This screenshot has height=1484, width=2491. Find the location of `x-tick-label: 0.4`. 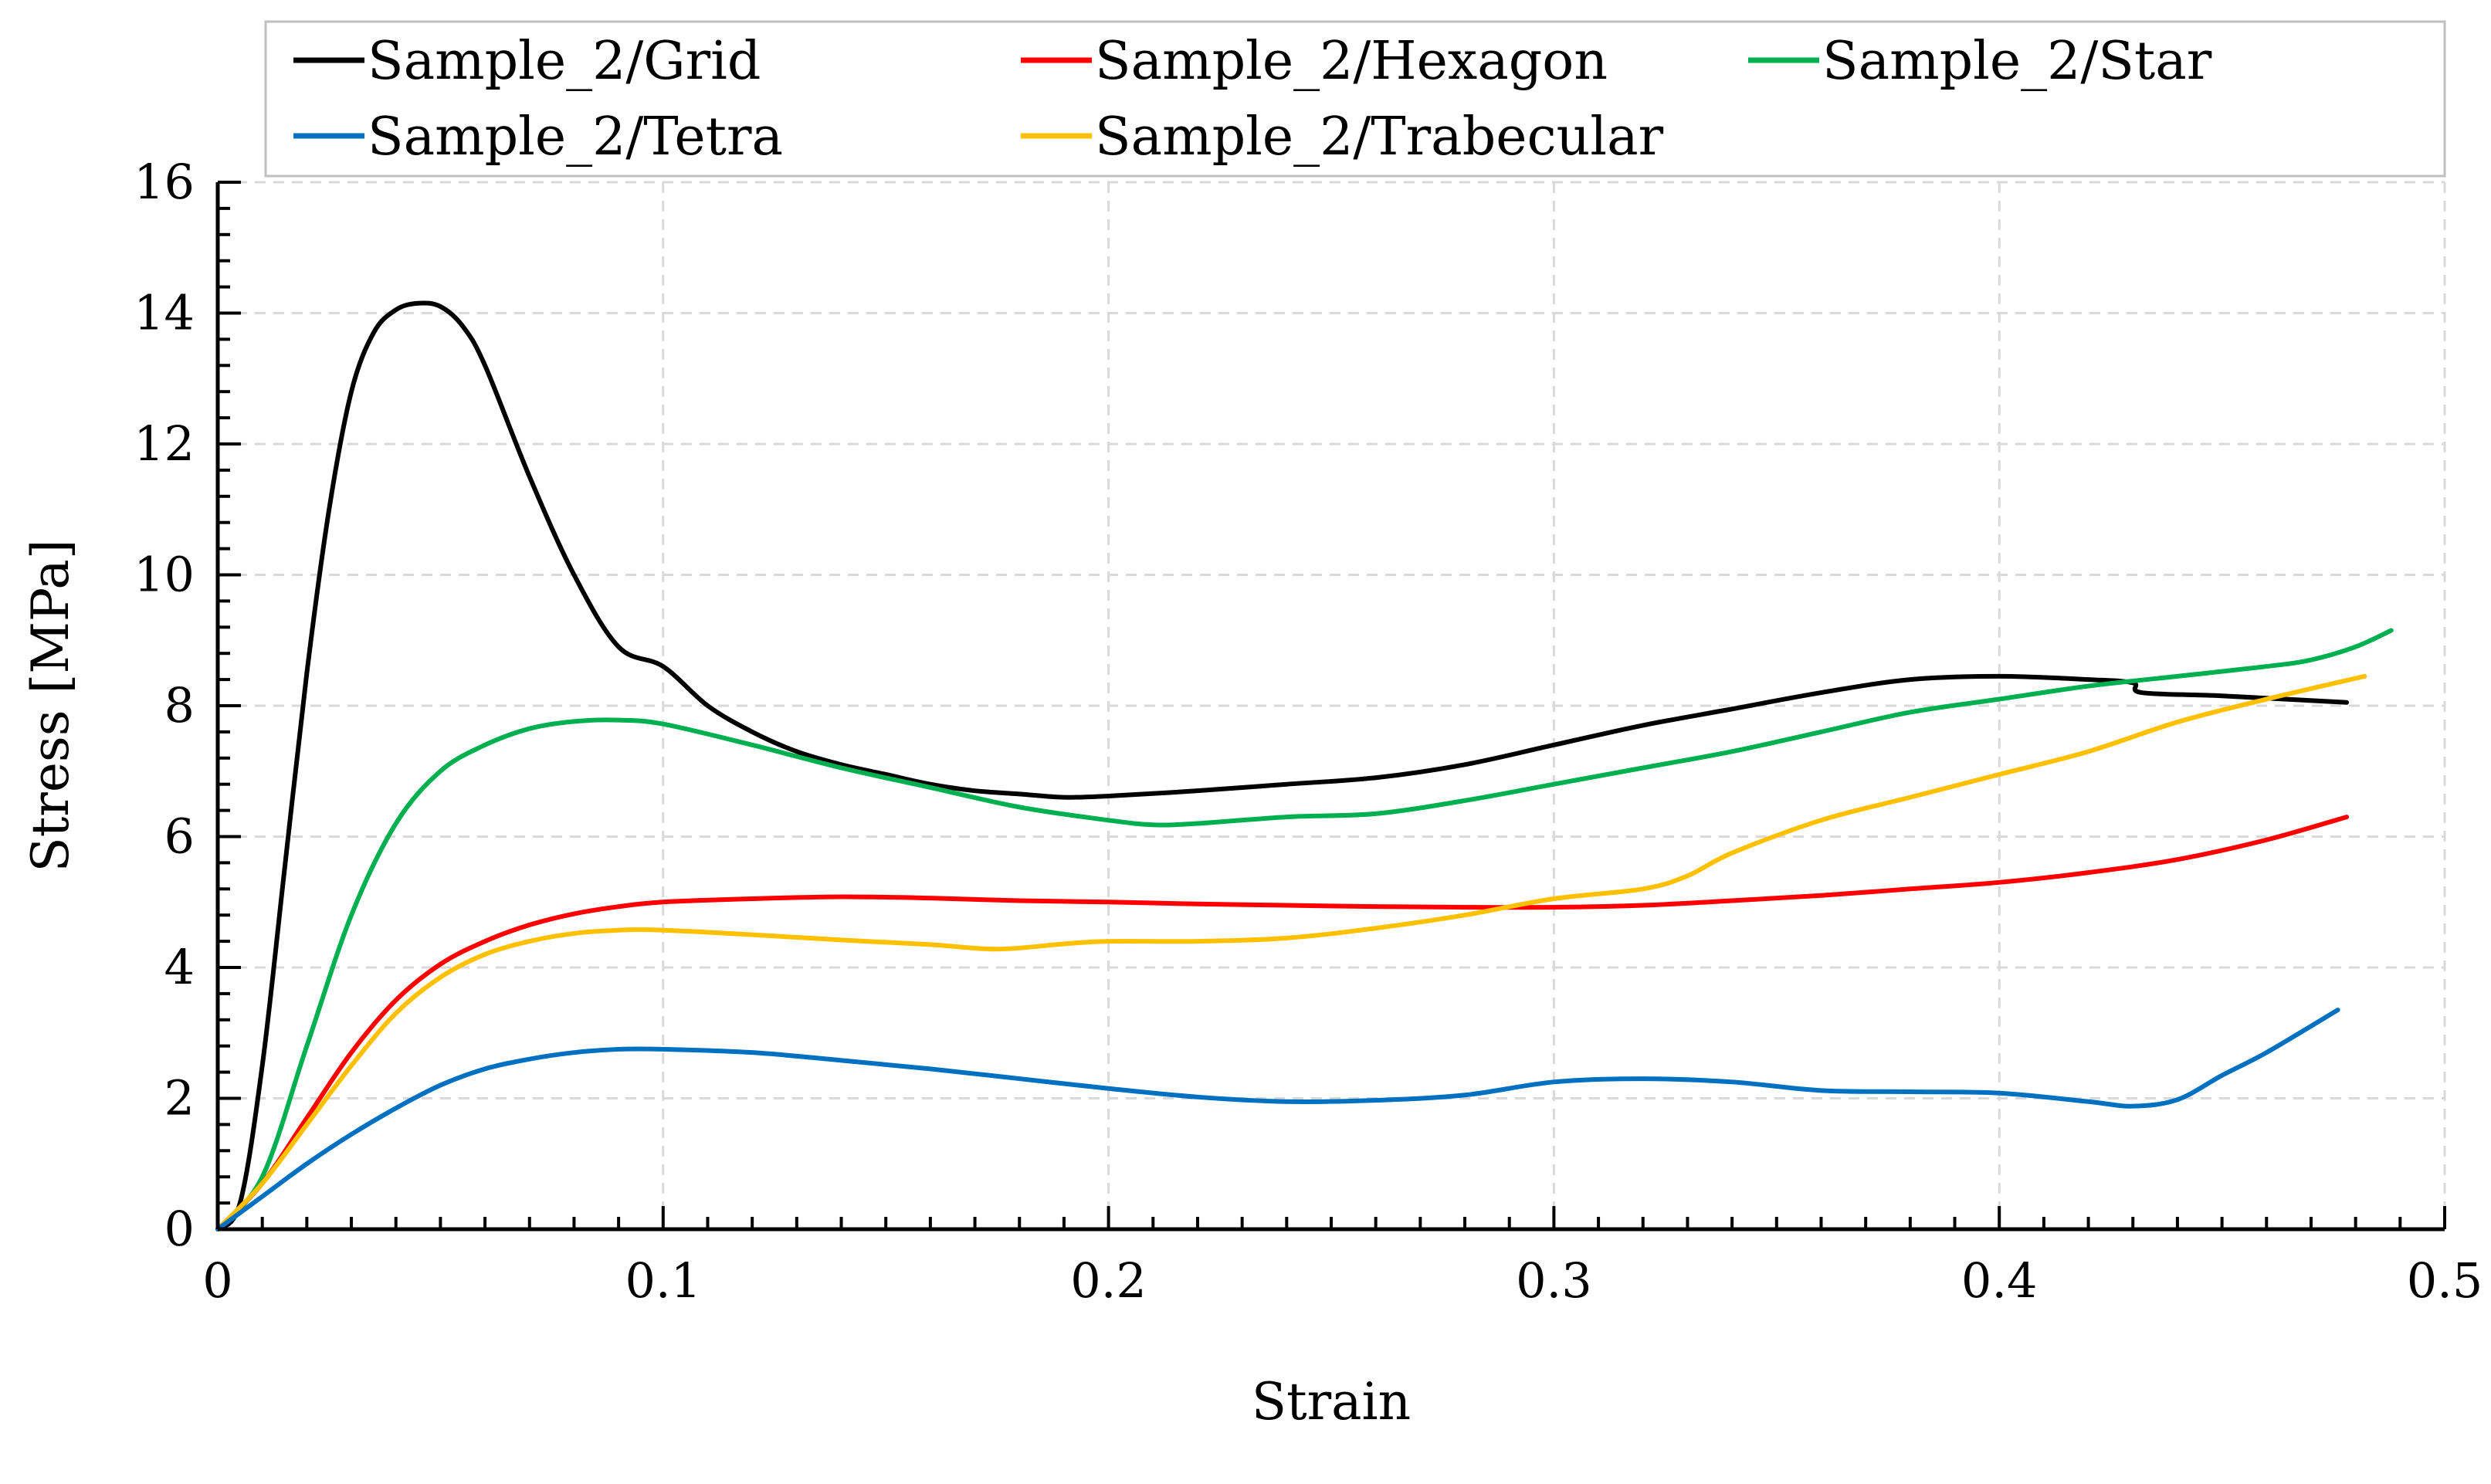

x-tick-label: 0.4 is located at coordinates (2000, 1280).